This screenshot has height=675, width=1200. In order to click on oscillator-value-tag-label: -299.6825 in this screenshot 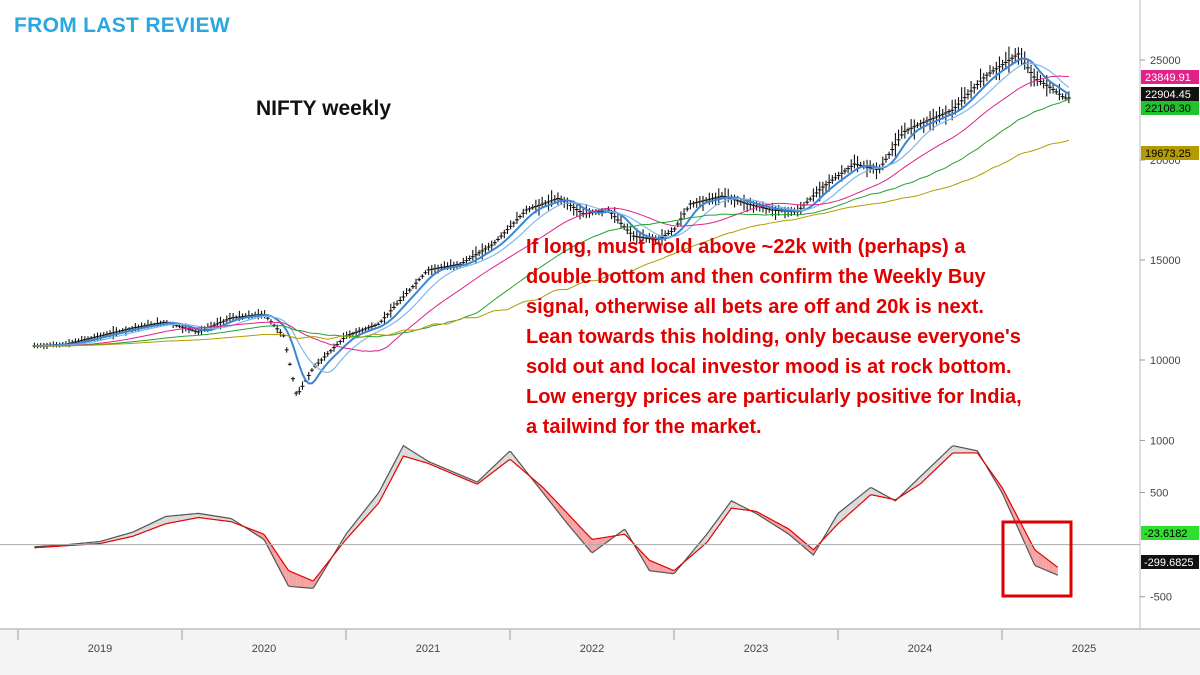, I will do `click(1169, 563)`.